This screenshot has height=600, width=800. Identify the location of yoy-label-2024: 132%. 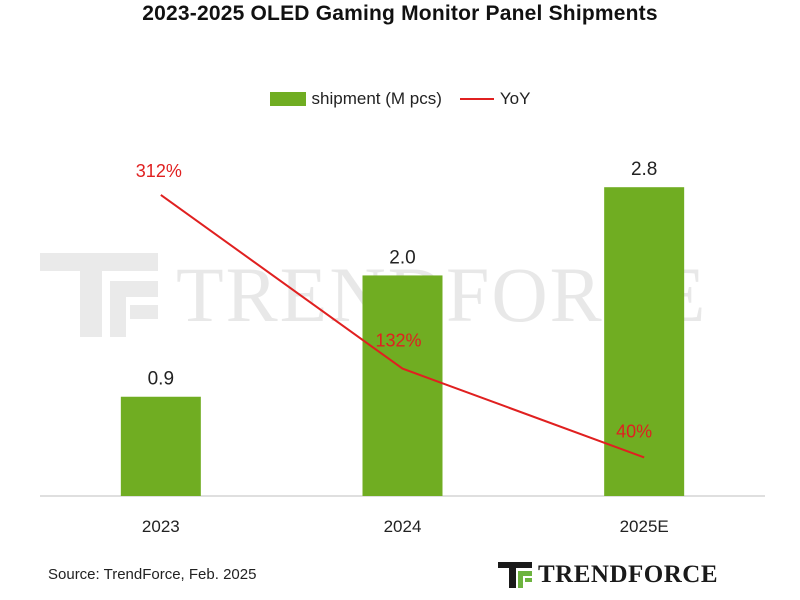
(398, 341).